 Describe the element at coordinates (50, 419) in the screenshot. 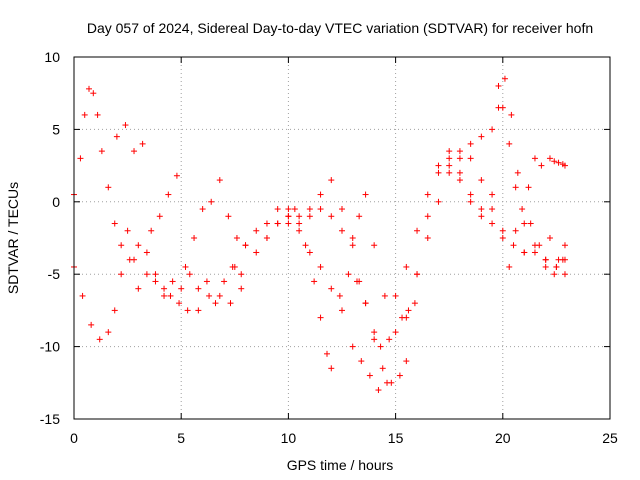

I see `y-tick-label: -15` at that location.